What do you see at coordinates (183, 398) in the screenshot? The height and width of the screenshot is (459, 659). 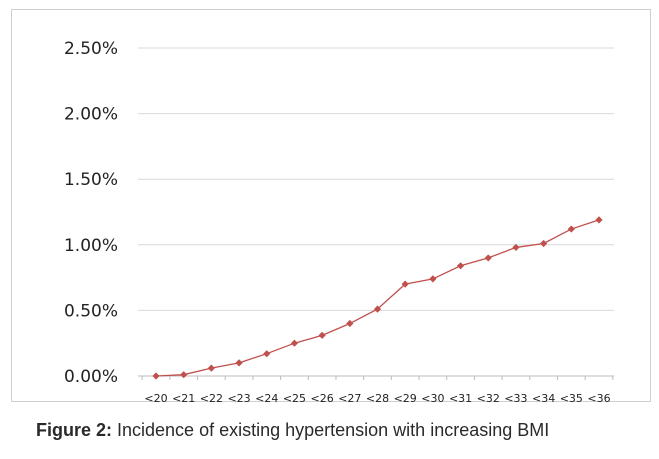 I see `x-tick-label: <21` at bounding box center [183, 398].